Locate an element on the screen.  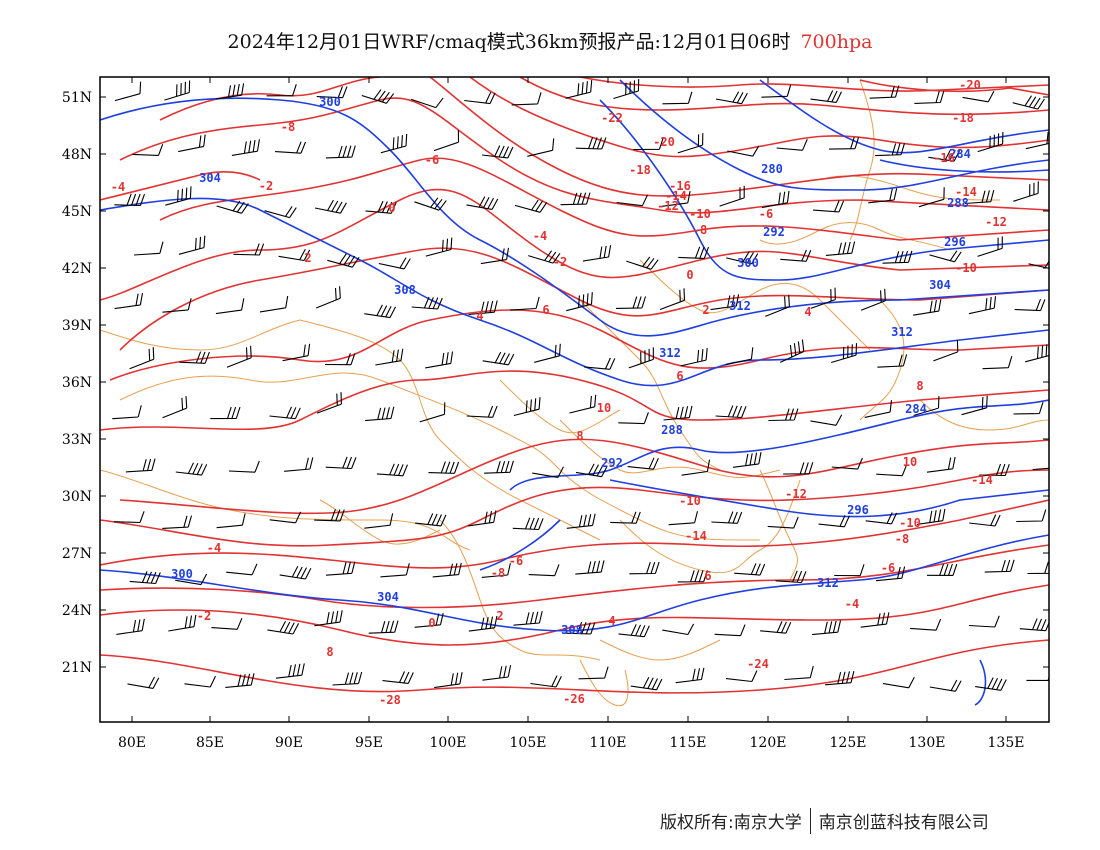
lat-label: 30N is located at coordinates (77, 497).